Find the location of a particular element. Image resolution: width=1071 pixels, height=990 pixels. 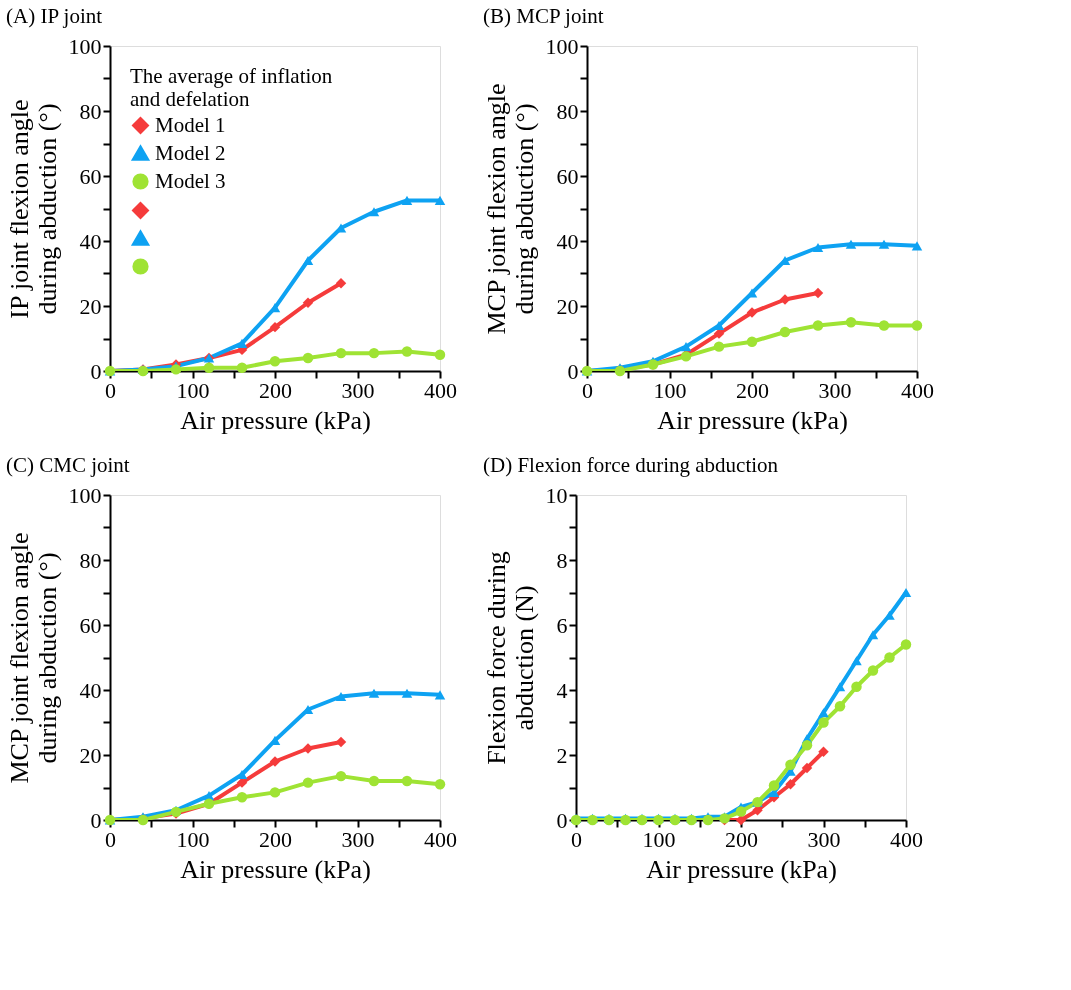

legend-label: Model 1 is located at coordinates (190, 124).